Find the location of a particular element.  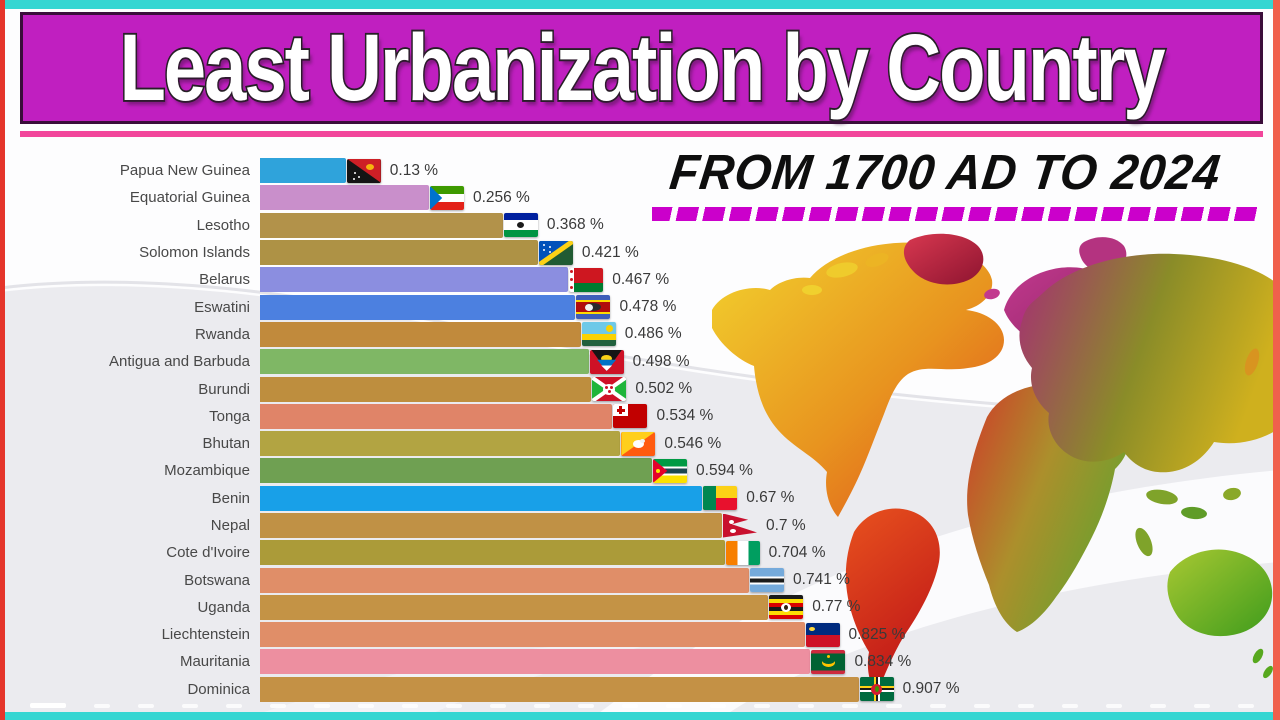

title-underline is located at coordinates (641, 134).